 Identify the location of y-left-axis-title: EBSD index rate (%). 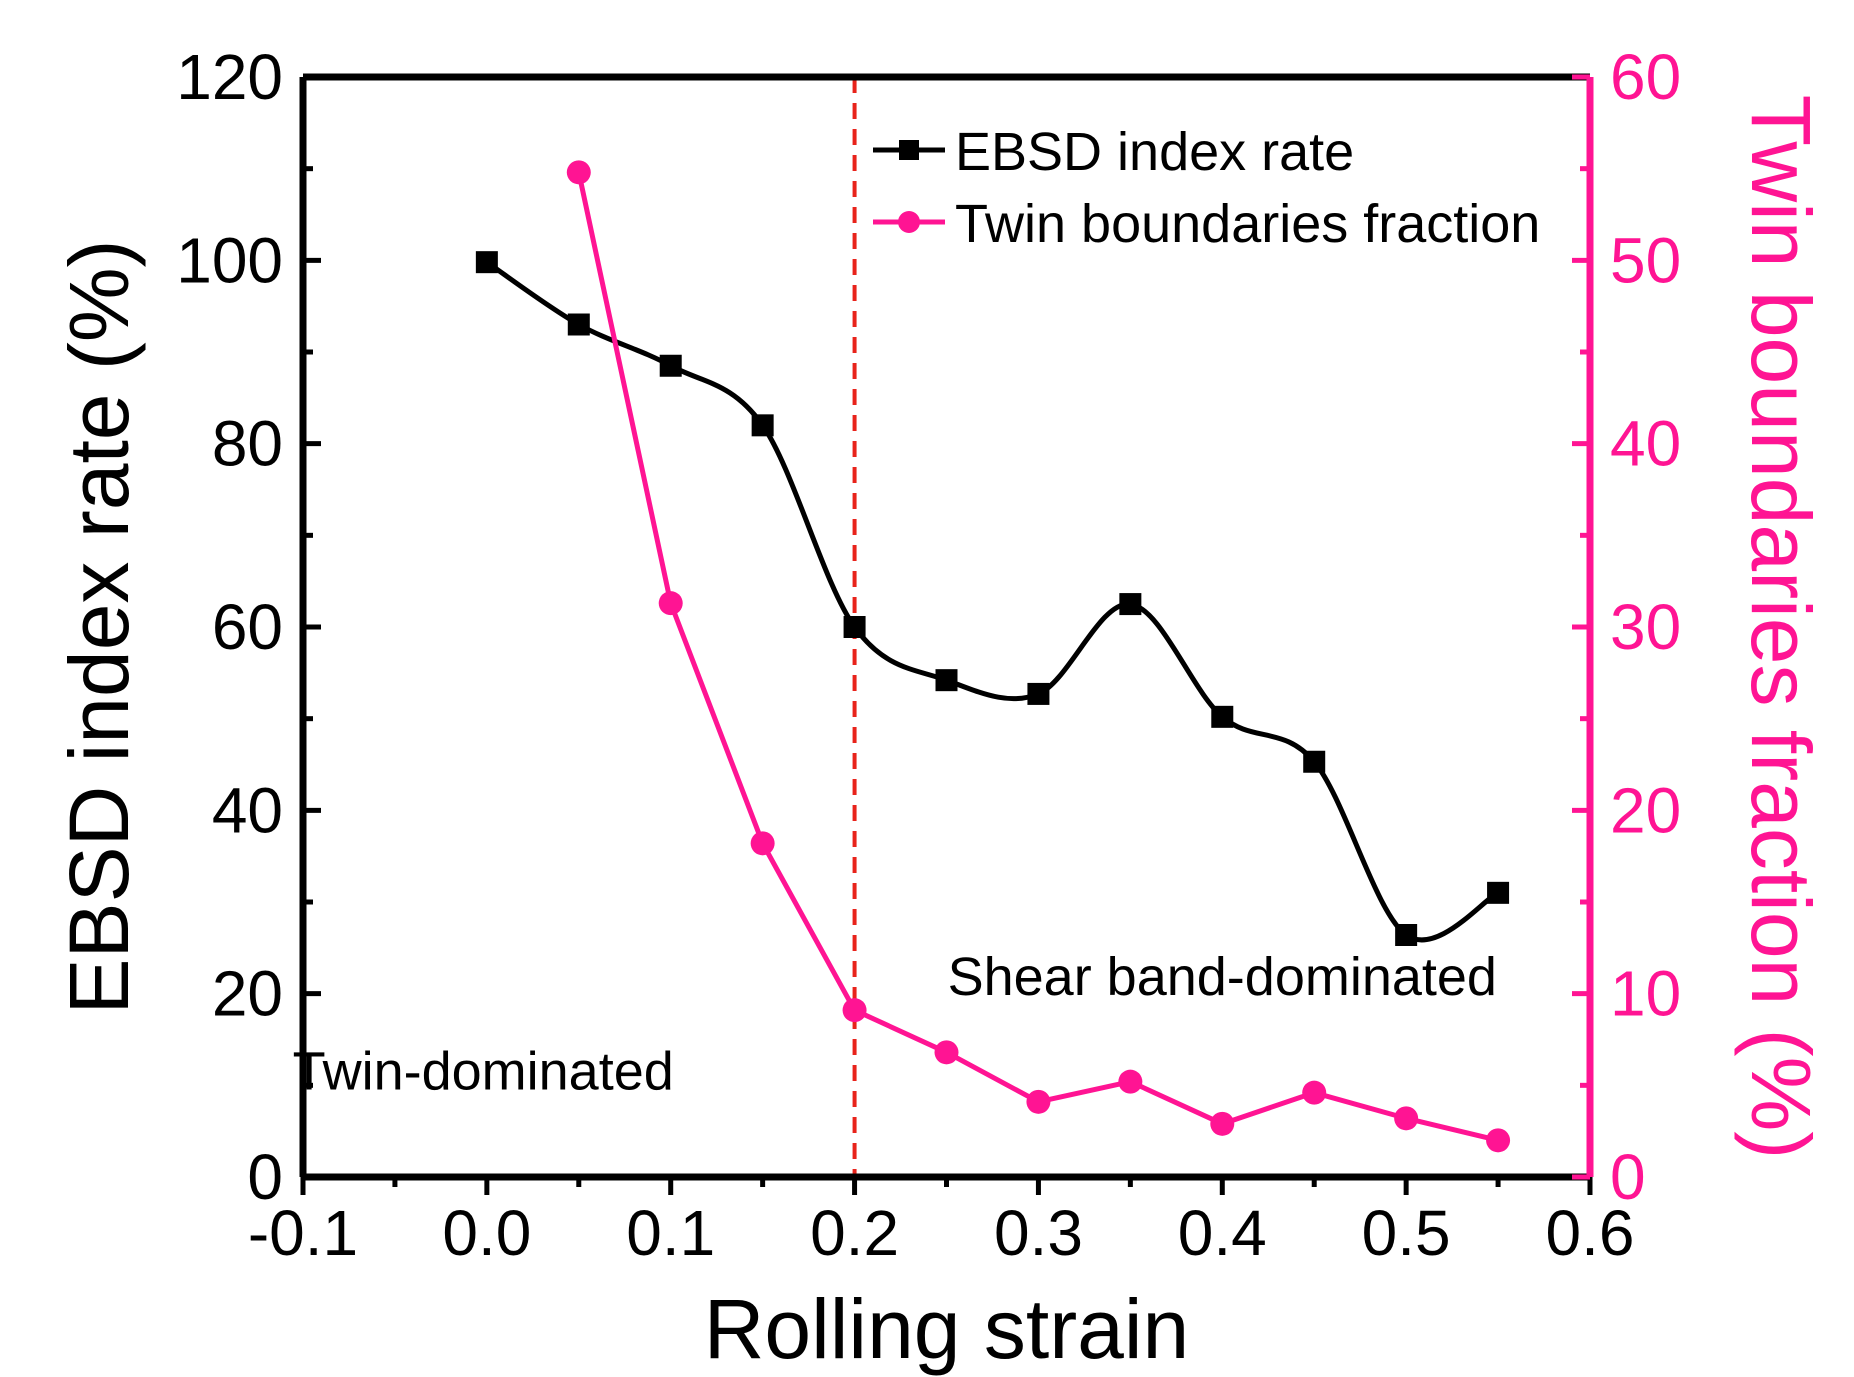
(99, 627).